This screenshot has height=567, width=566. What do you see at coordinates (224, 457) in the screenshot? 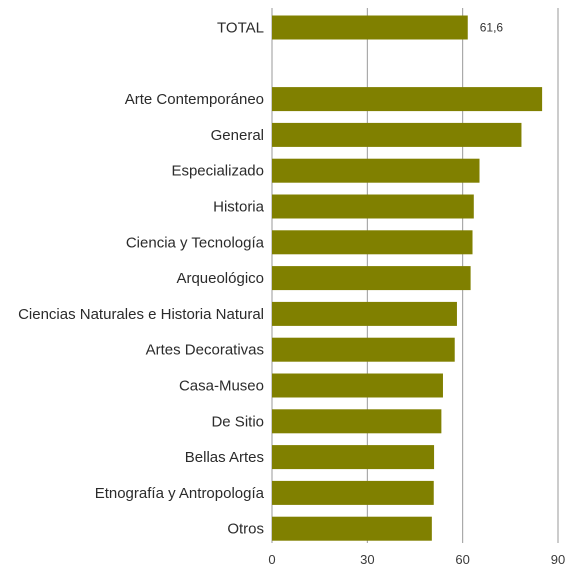
I see `category-label: Bellas Artes` at bounding box center [224, 457].